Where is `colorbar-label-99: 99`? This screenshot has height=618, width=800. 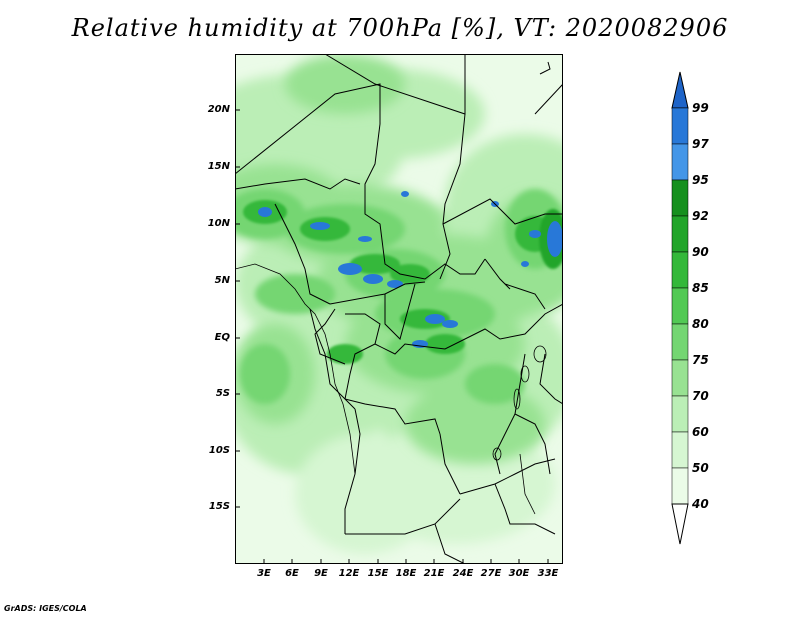
colorbar-label-99: 99 is located at coordinates (700, 108).